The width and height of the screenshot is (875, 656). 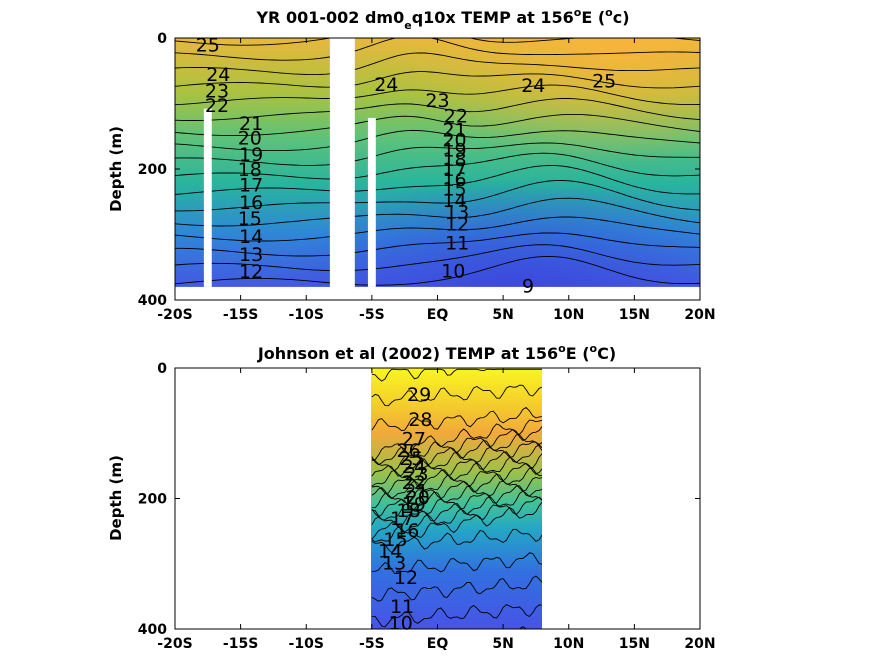 I want to click on title-part: YR 001-002 dm0, so click(x=329, y=17).